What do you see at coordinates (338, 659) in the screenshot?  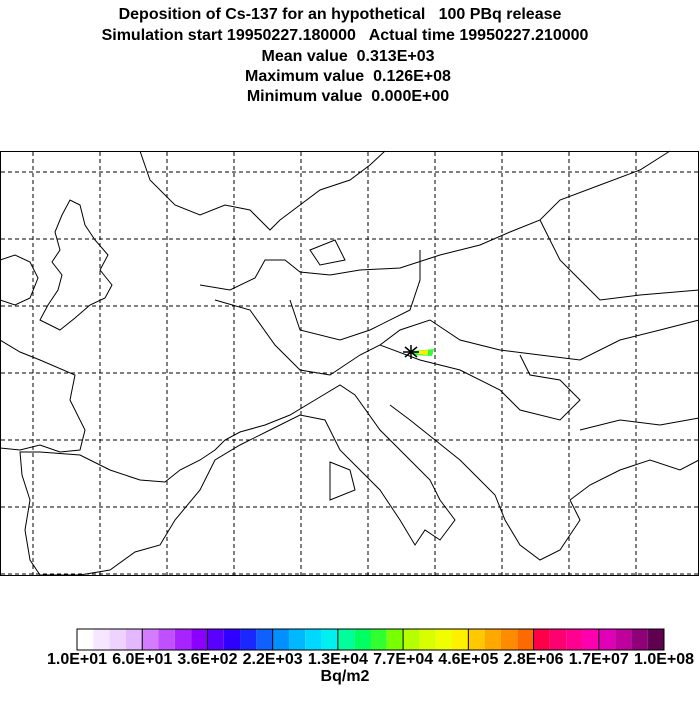 I see `colorbar-label: 1.3E+04` at bounding box center [338, 659].